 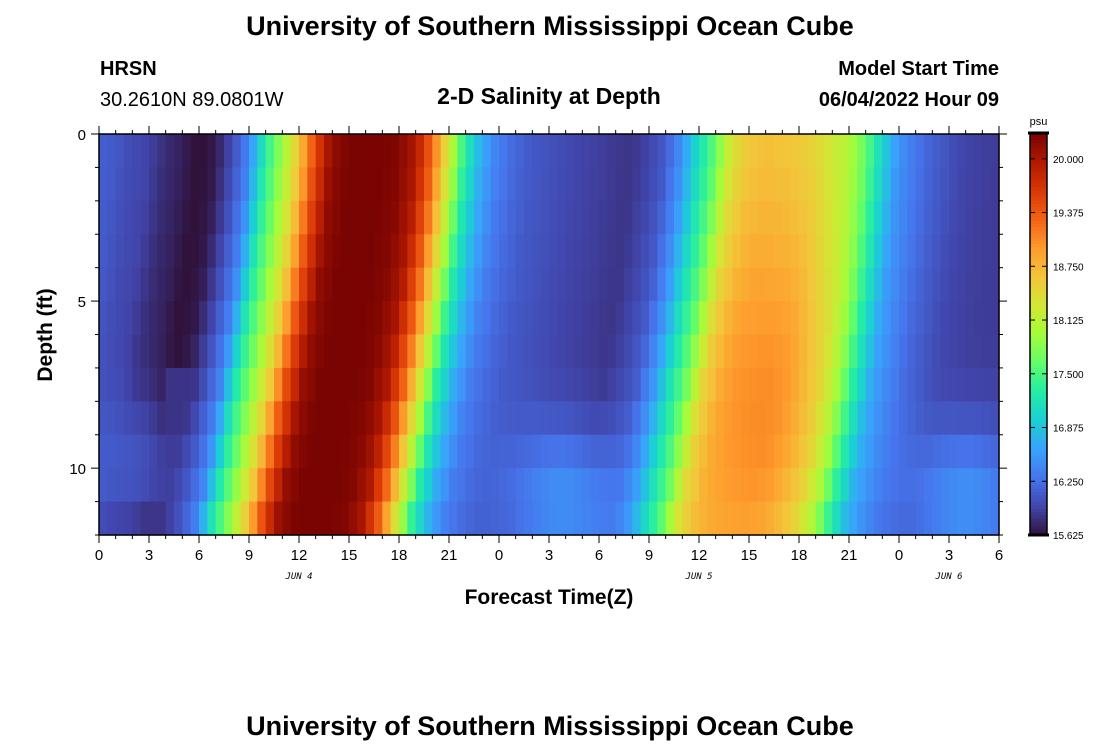 I want to click on day-label: JUN 4, so click(x=298, y=577).